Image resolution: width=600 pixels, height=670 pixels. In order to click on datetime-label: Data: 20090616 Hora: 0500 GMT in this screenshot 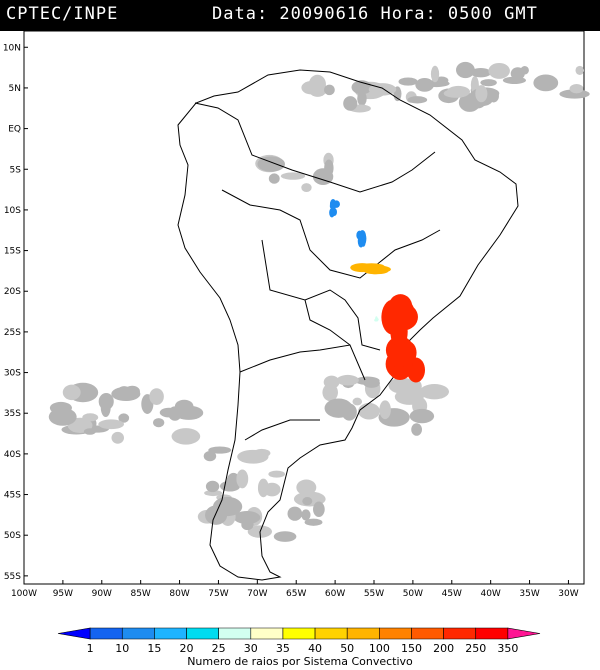, I will do `click(375, 14)`.